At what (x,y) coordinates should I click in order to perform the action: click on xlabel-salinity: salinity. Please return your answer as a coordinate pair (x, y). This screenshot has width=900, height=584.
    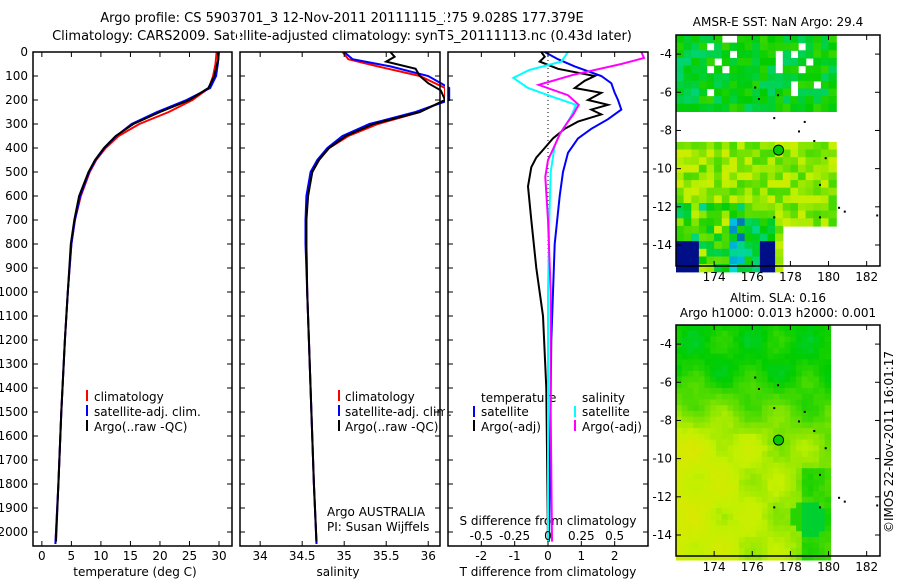
    Looking at the image, I should click on (337, 572).